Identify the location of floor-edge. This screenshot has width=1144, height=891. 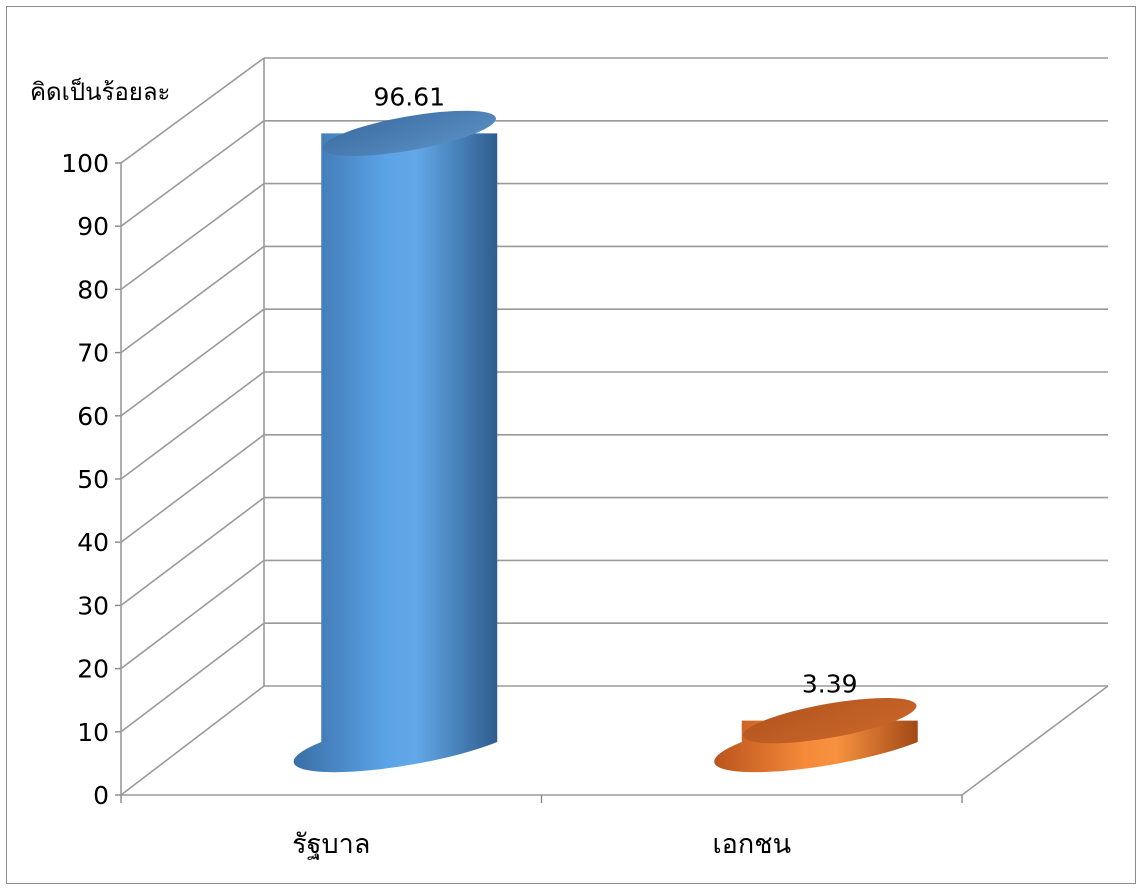
(615, 740).